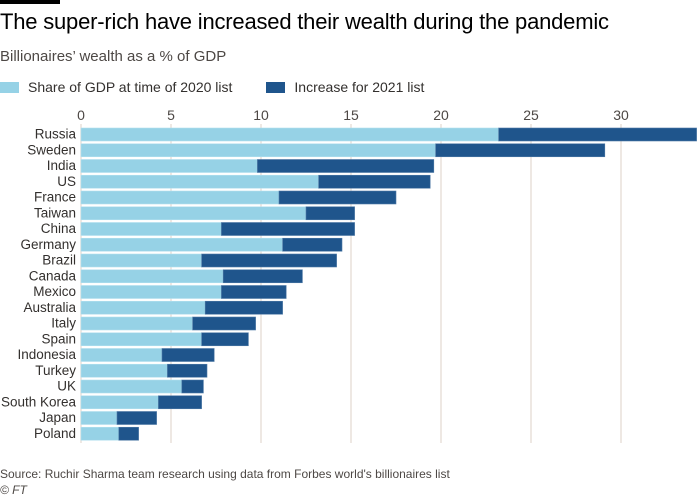  I want to click on category-label: India, so click(62, 165).